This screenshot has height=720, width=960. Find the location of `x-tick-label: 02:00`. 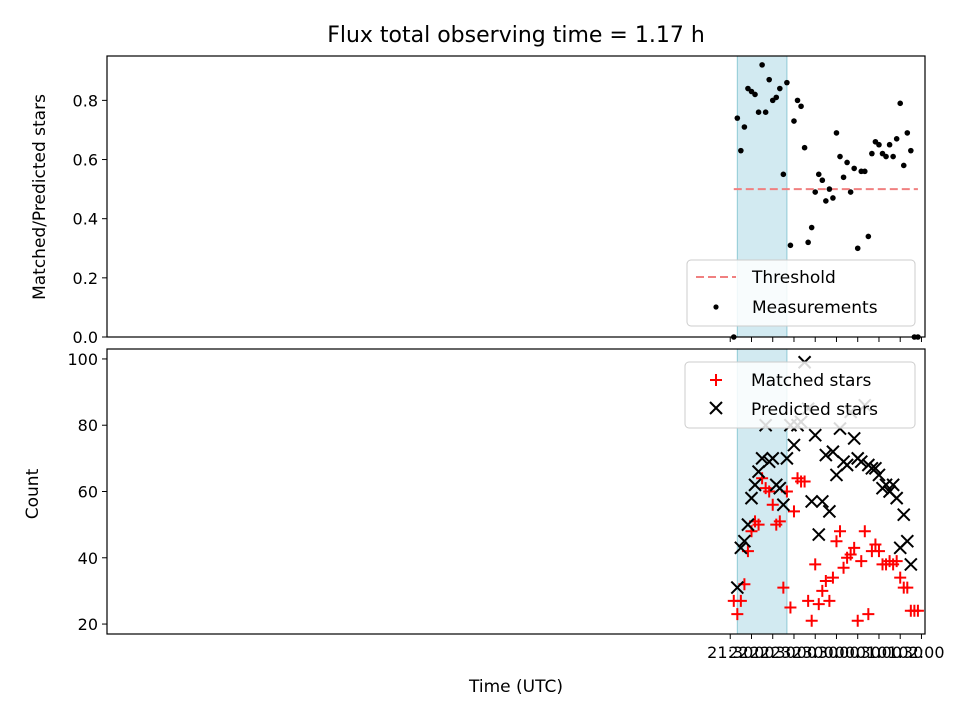

x-tick-label: 02:00 is located at coordinates (921, 652).